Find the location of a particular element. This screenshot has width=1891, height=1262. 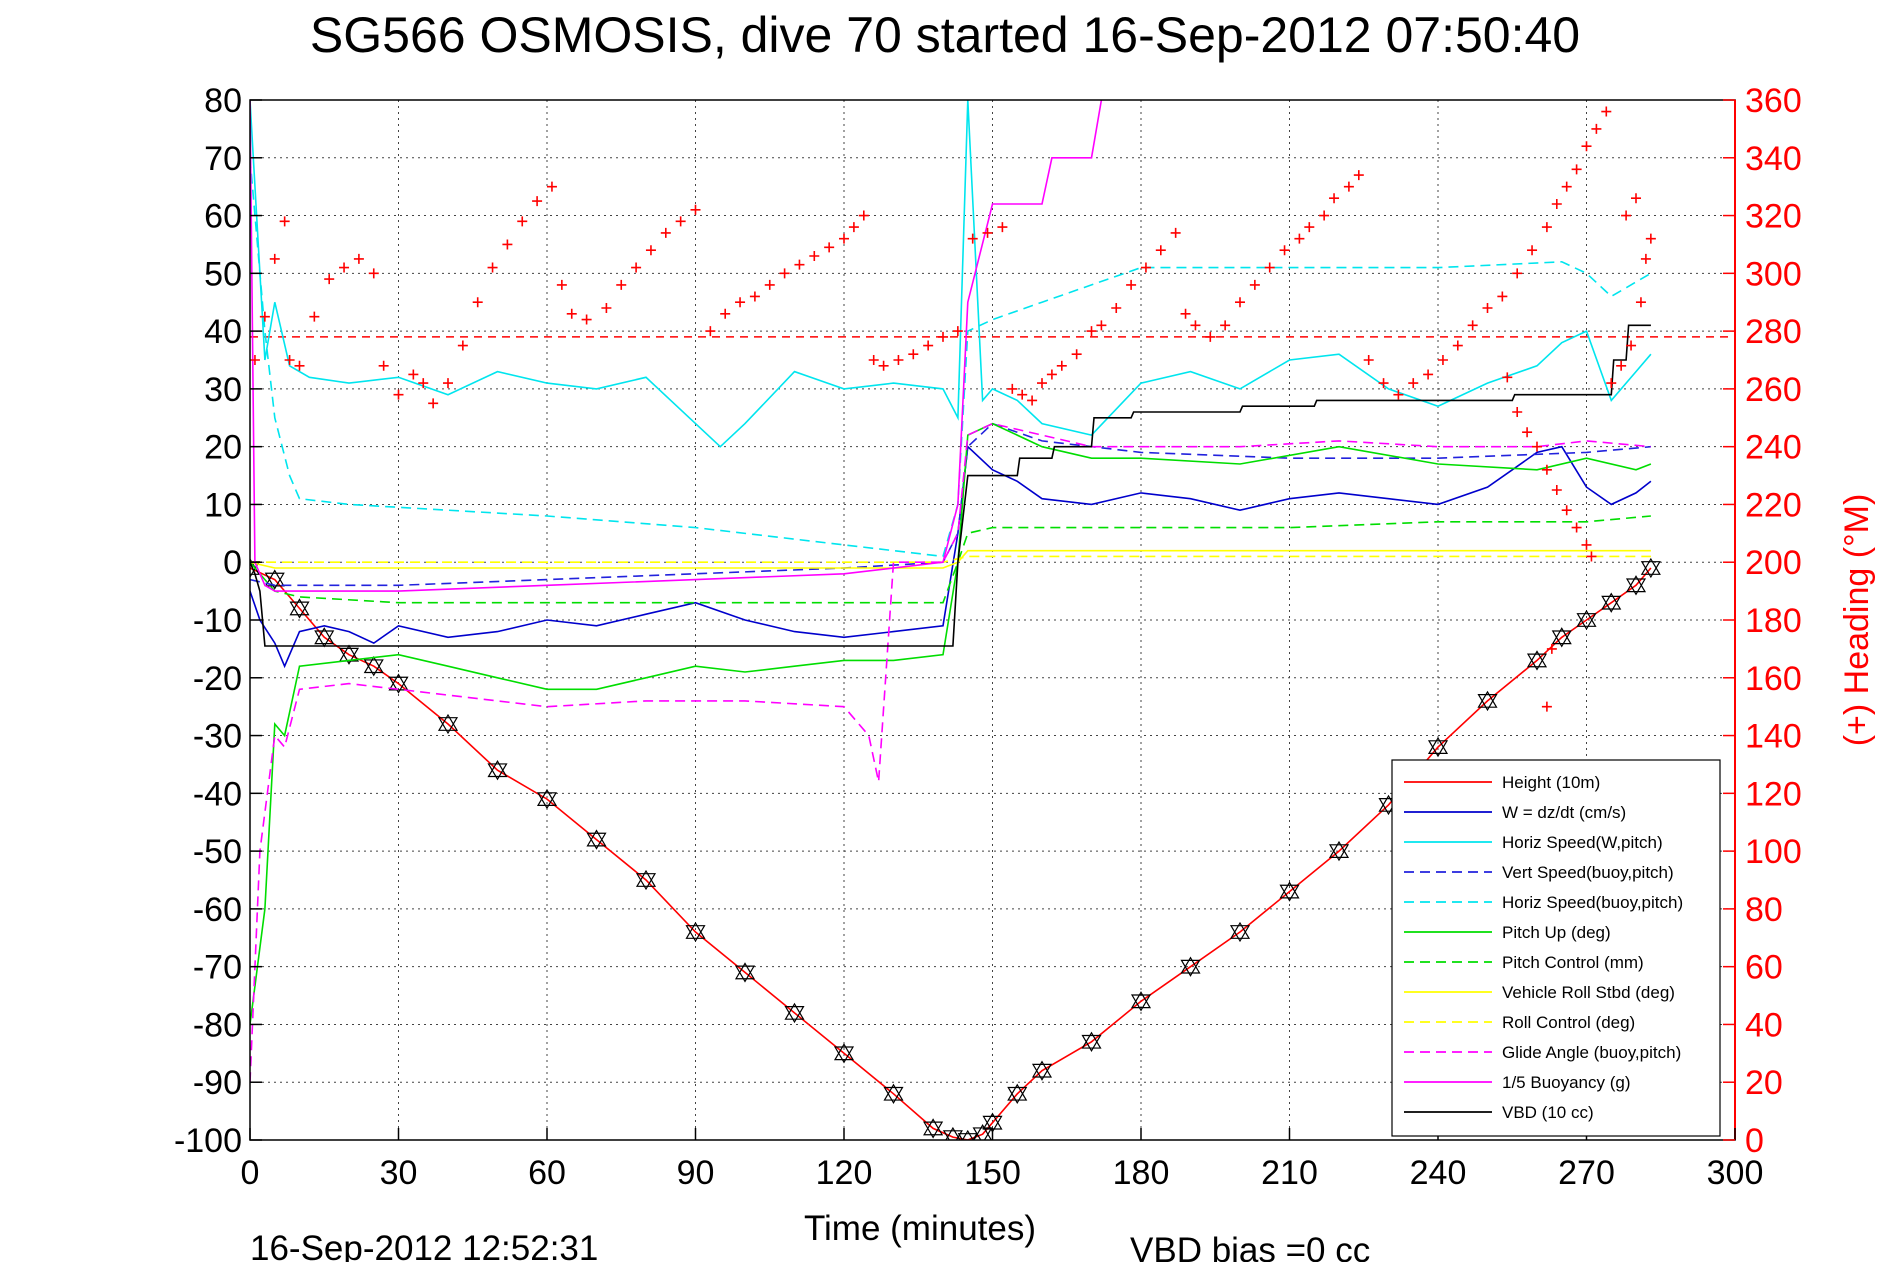

legend-label: Vert Speed(buoy,pitch) is located at coordinates (1588, 872).